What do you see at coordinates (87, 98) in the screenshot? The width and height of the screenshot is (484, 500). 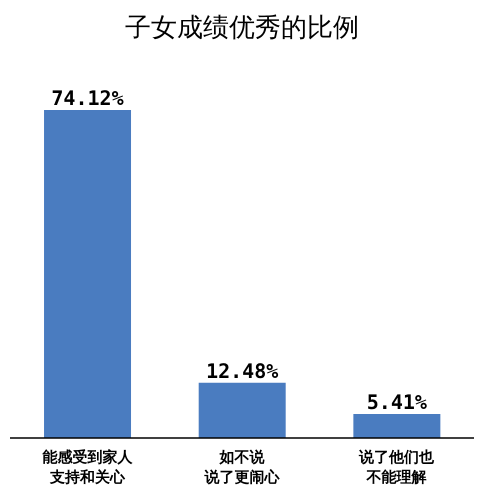 I see `data-label: 74.12%` at bounding box center [87, 98].